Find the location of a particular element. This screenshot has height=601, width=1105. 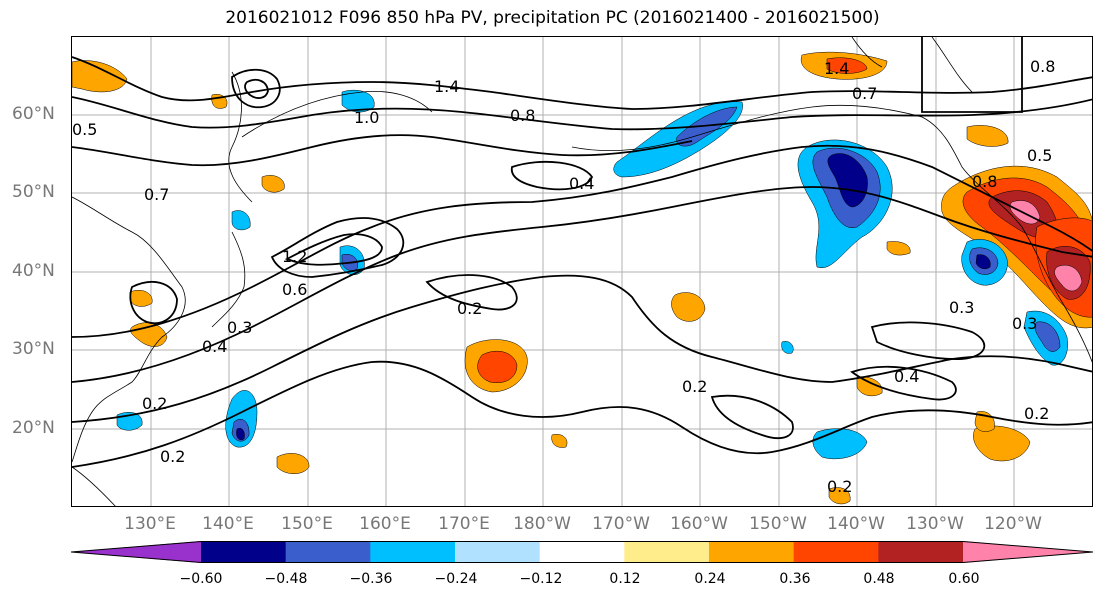

contour-label: 0.6 is located at coordinates (294, 289).